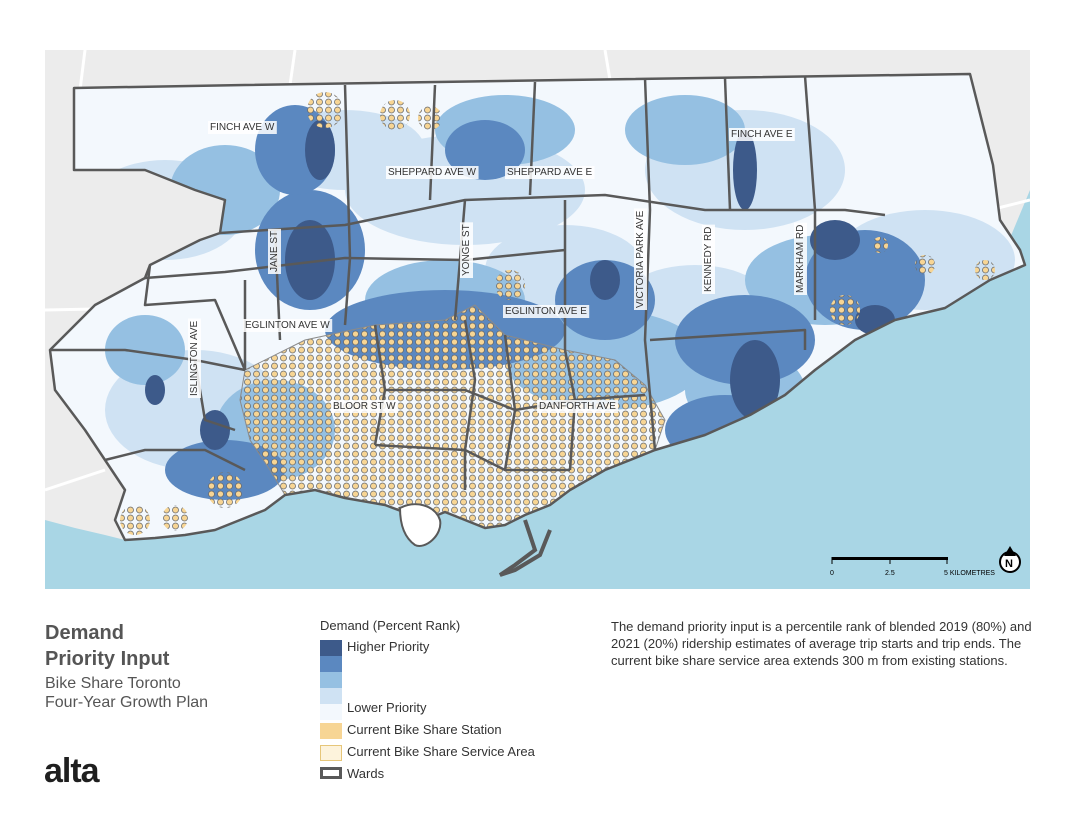 This screenshot has width=1077, height=832. What do you see at coordinates (390, 625) in the screenshot?
I see `legend-title: Demand (Percent Rank)` at bounding box center [390, 625].